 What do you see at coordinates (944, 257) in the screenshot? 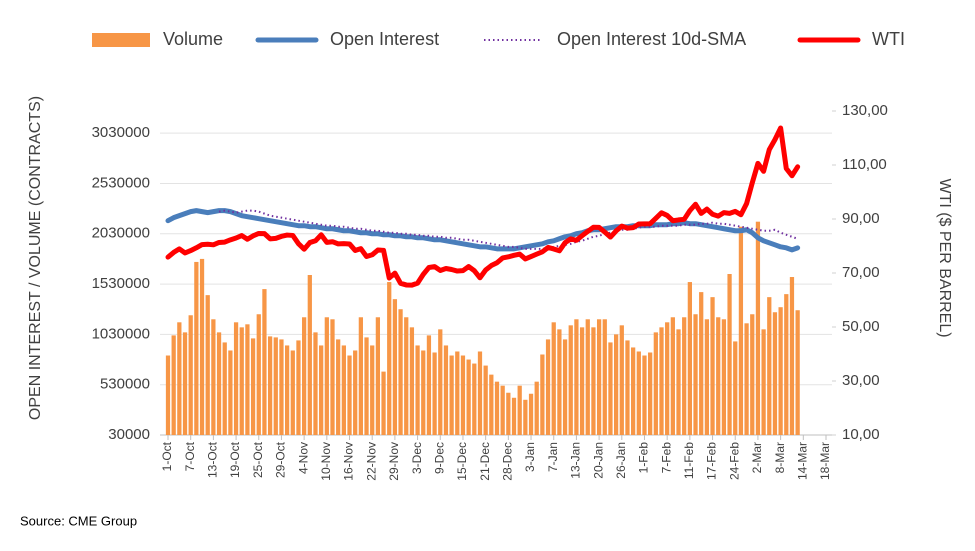
I see `y2-axis-title: WTI ($ PER BARREL)` at bounding box center [944, 257].